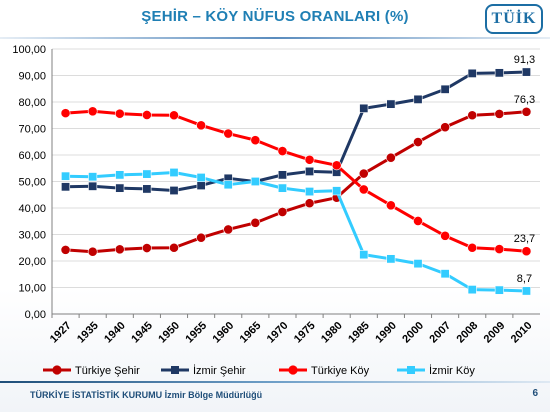  I want to click on chart-annotations: 91,3 76,3 23,7 8,7, so click(524, 169).